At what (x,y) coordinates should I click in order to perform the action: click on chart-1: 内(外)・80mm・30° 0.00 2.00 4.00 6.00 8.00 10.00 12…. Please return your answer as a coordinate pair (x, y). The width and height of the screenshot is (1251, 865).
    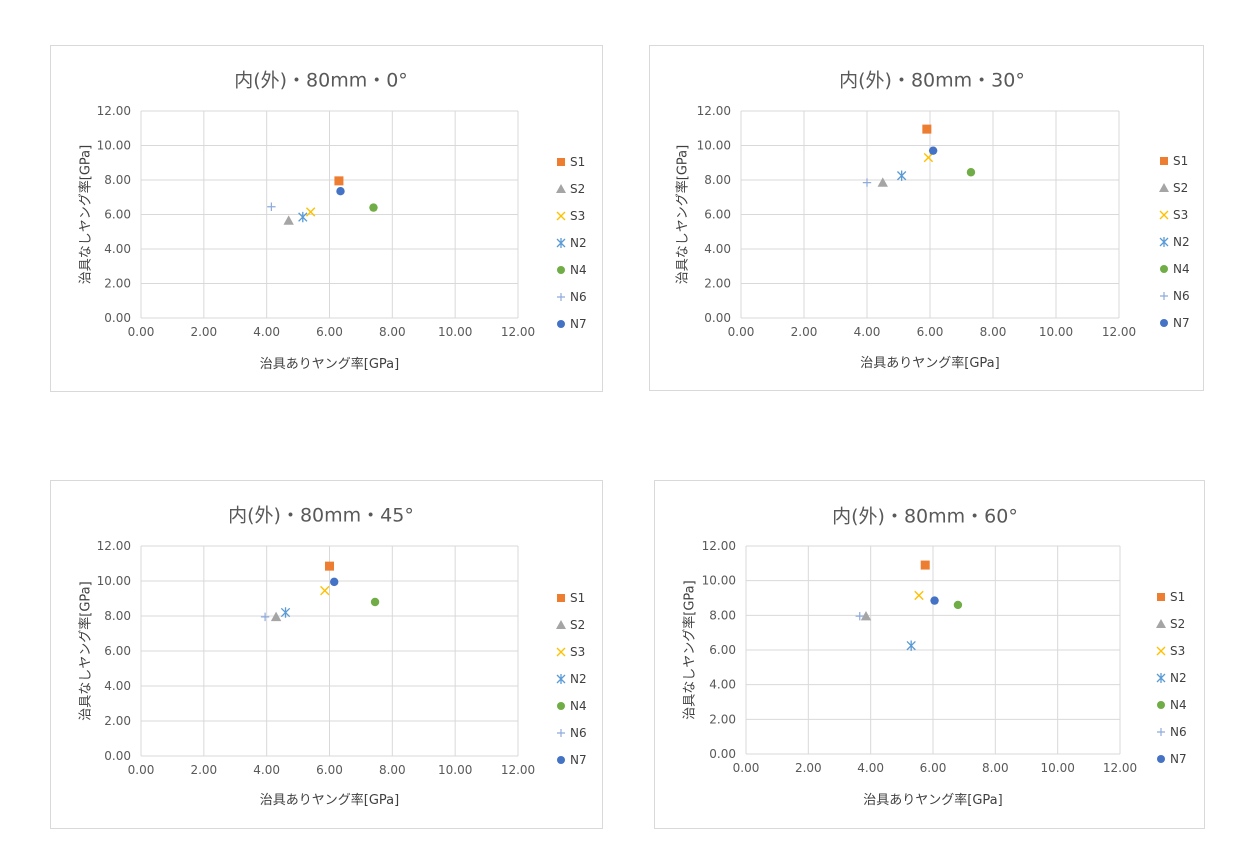
    Looking at the image, I should click on (932, 221).